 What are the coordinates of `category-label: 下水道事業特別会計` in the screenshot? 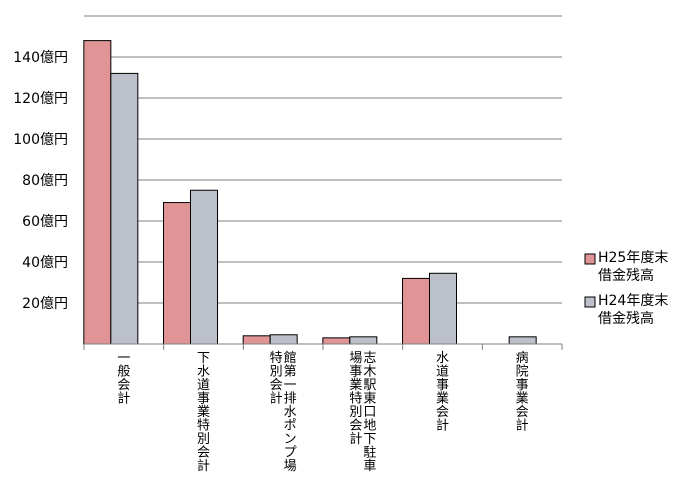 It's located at (203, 412).